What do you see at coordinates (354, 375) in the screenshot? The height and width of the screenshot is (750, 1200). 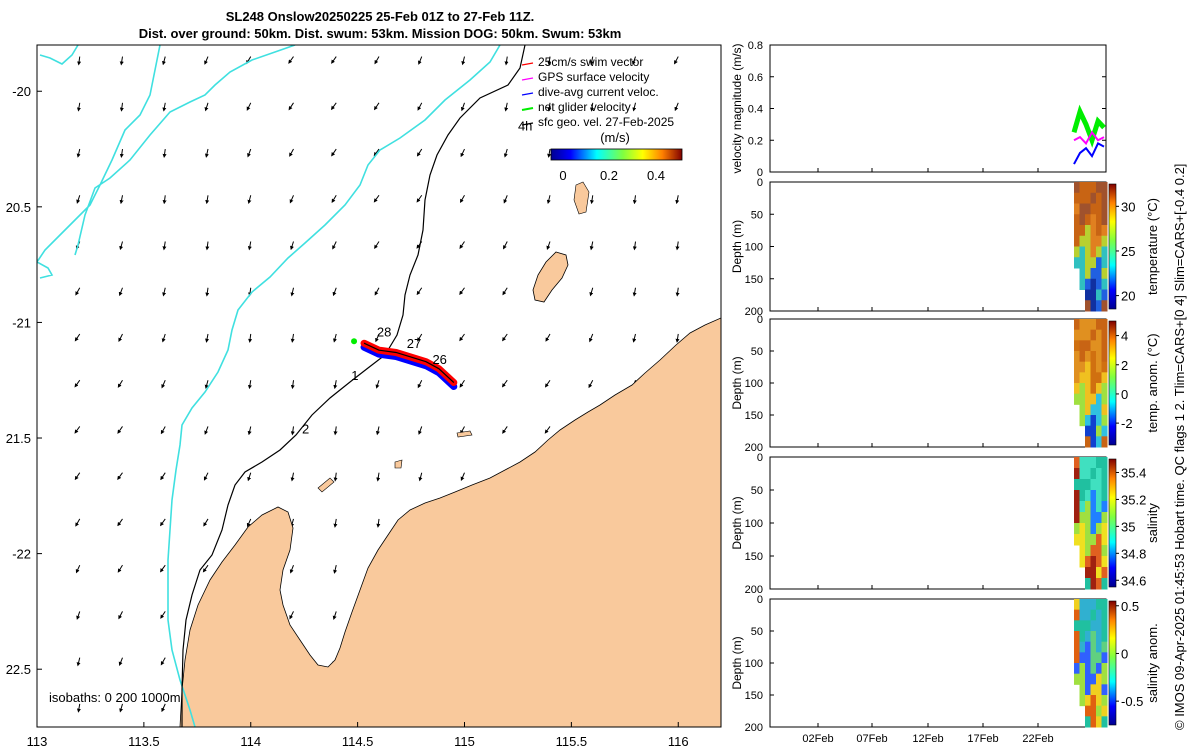 I see `time-label: 1` at bounding box center [354, 375].